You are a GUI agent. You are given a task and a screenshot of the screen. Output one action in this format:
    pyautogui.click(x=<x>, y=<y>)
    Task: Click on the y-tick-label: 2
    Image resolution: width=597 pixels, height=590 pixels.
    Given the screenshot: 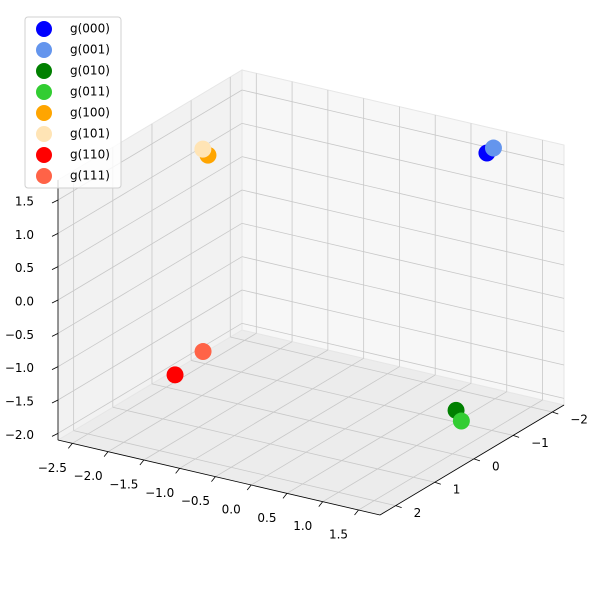 What is the action you would take?
    pyautogui.click(x=418, y=513)
    